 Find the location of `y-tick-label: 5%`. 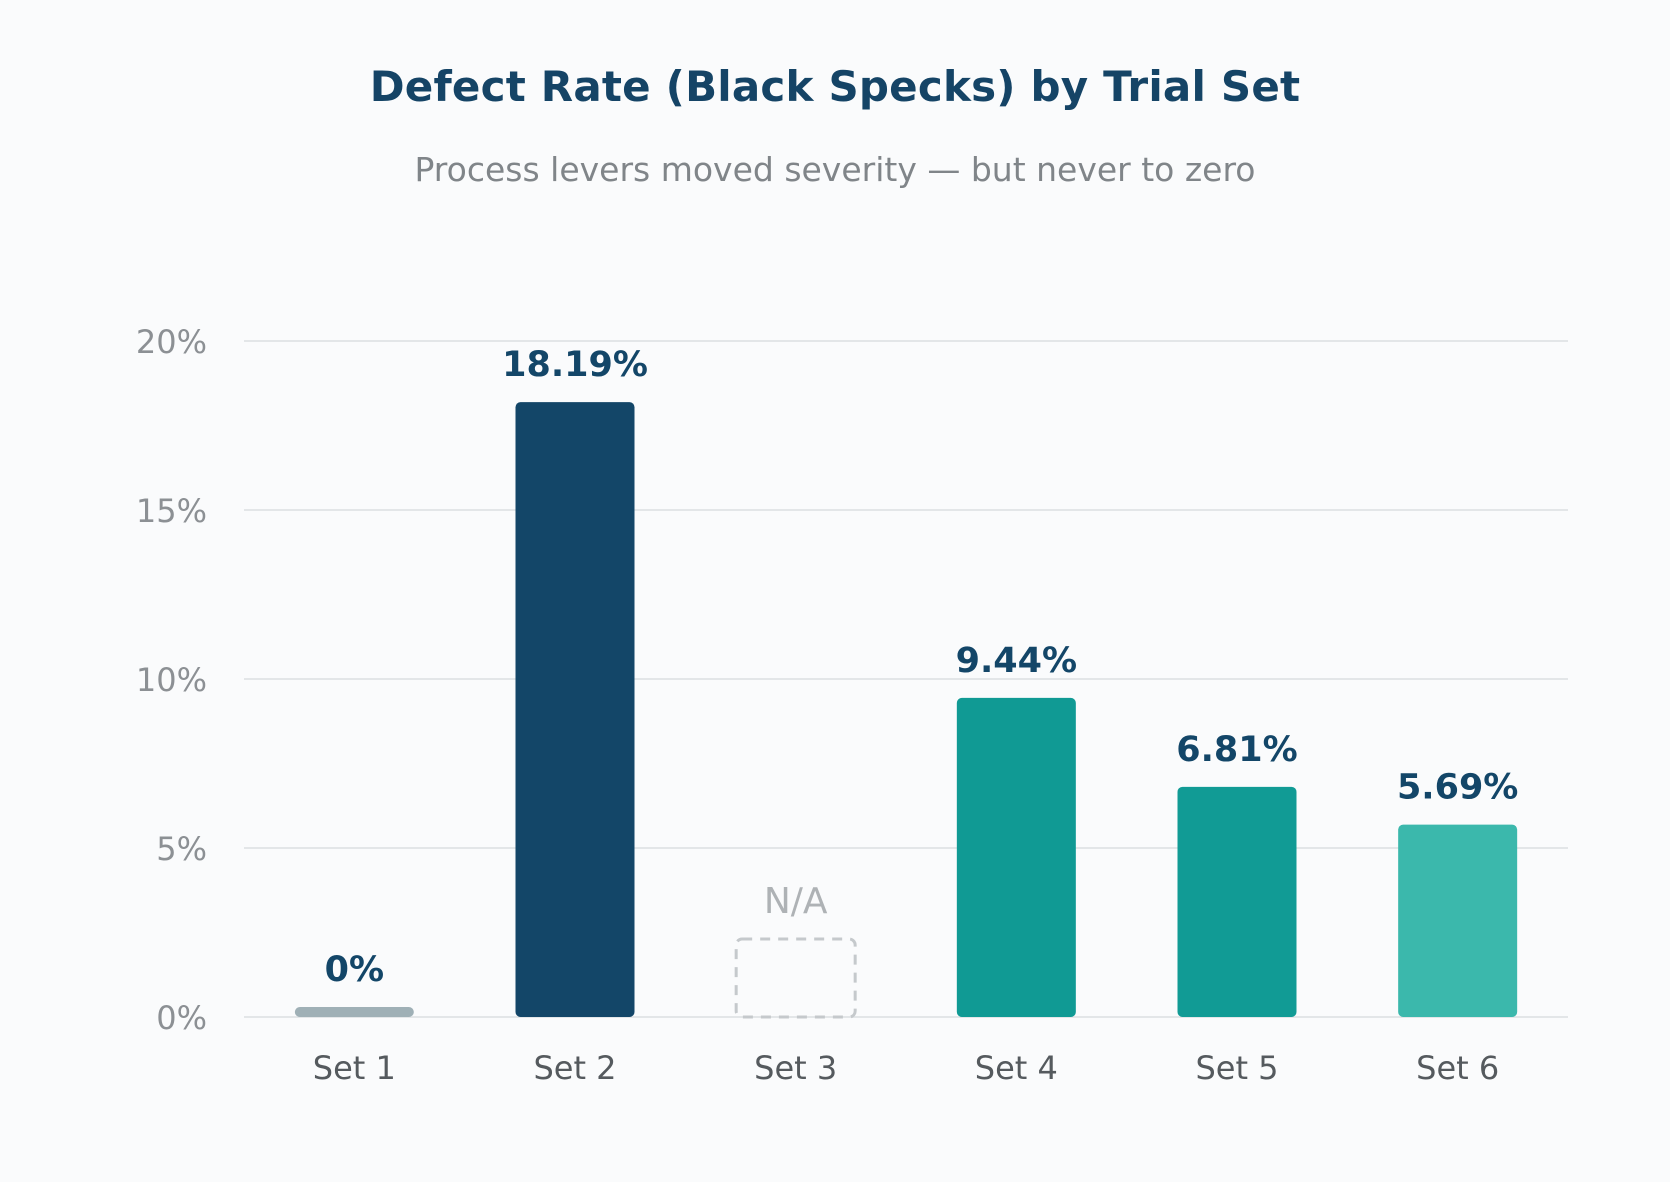

y-tick-label: 5% is located at coordinates (181, 849).